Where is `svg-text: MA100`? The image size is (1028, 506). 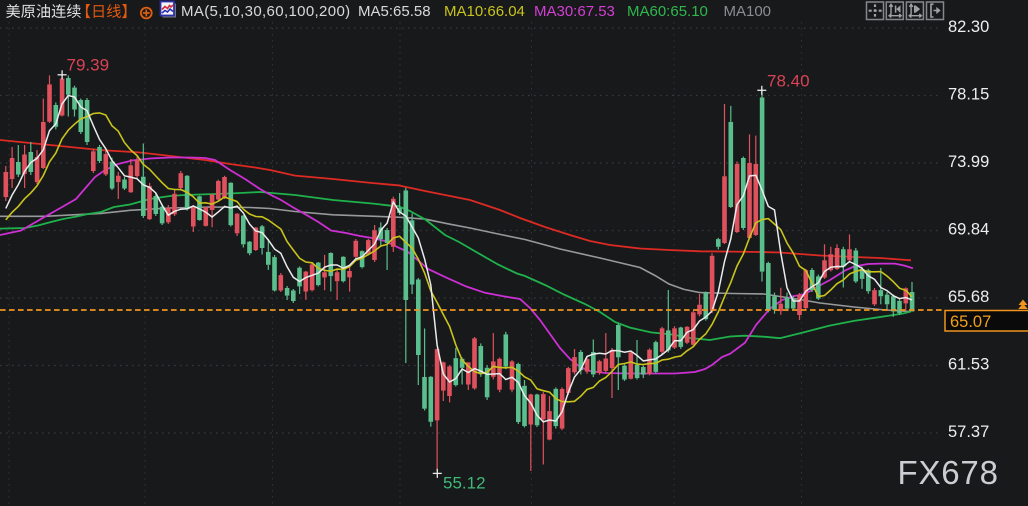
svg-text: MA100 is located at coordinates (748, 11).